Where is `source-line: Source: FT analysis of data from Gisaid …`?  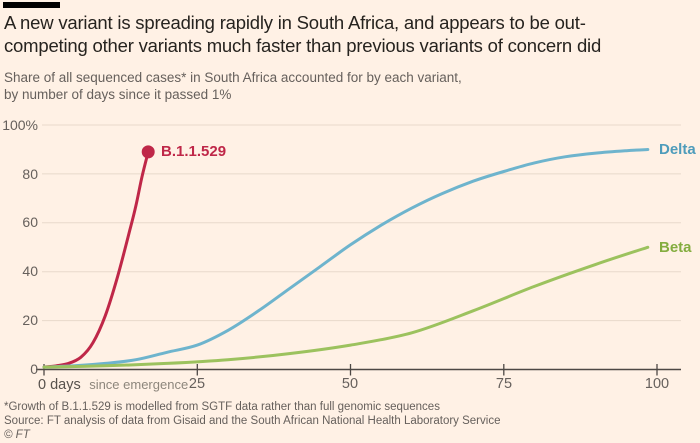 source-line: Source: FT analysis of data from Gisaid … is located at coordinates (252, 421).